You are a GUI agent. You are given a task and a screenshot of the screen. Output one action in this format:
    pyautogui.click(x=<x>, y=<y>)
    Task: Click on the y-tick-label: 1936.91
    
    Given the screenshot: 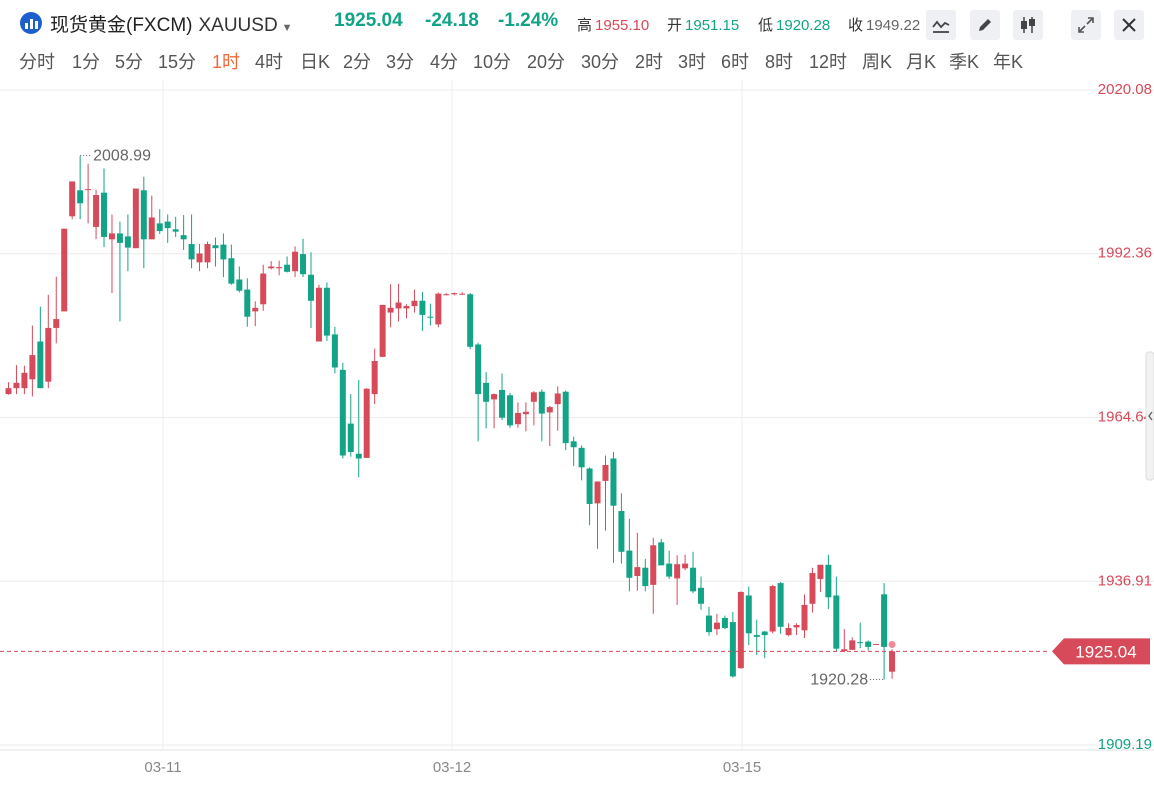 What is the action you would take?
    pyautogui.click(x=1125, y=580)
    